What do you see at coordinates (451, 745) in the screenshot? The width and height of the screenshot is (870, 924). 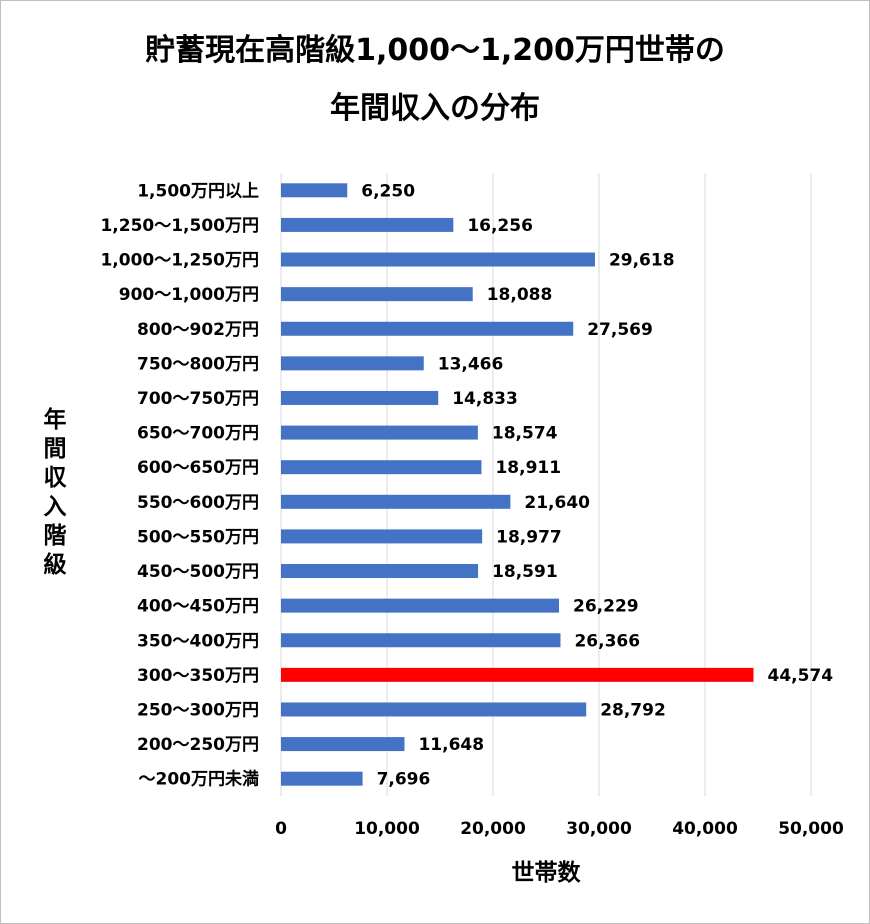 I see `data-label: 11,648` at bounding box center [451, 745].